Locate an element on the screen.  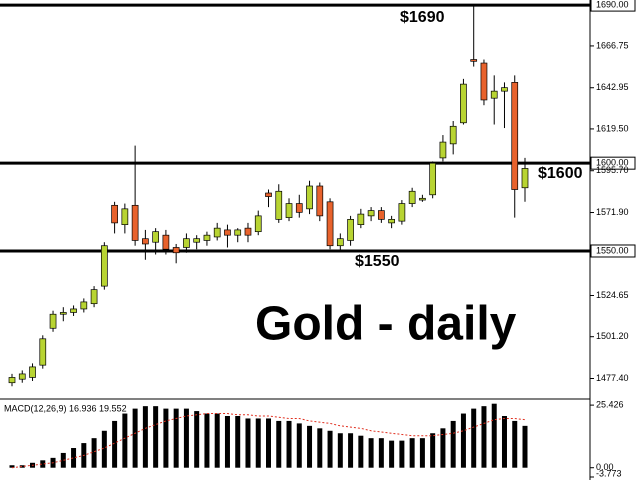
y-tick-label: 1595.70 is located at coordinates (612, 170).